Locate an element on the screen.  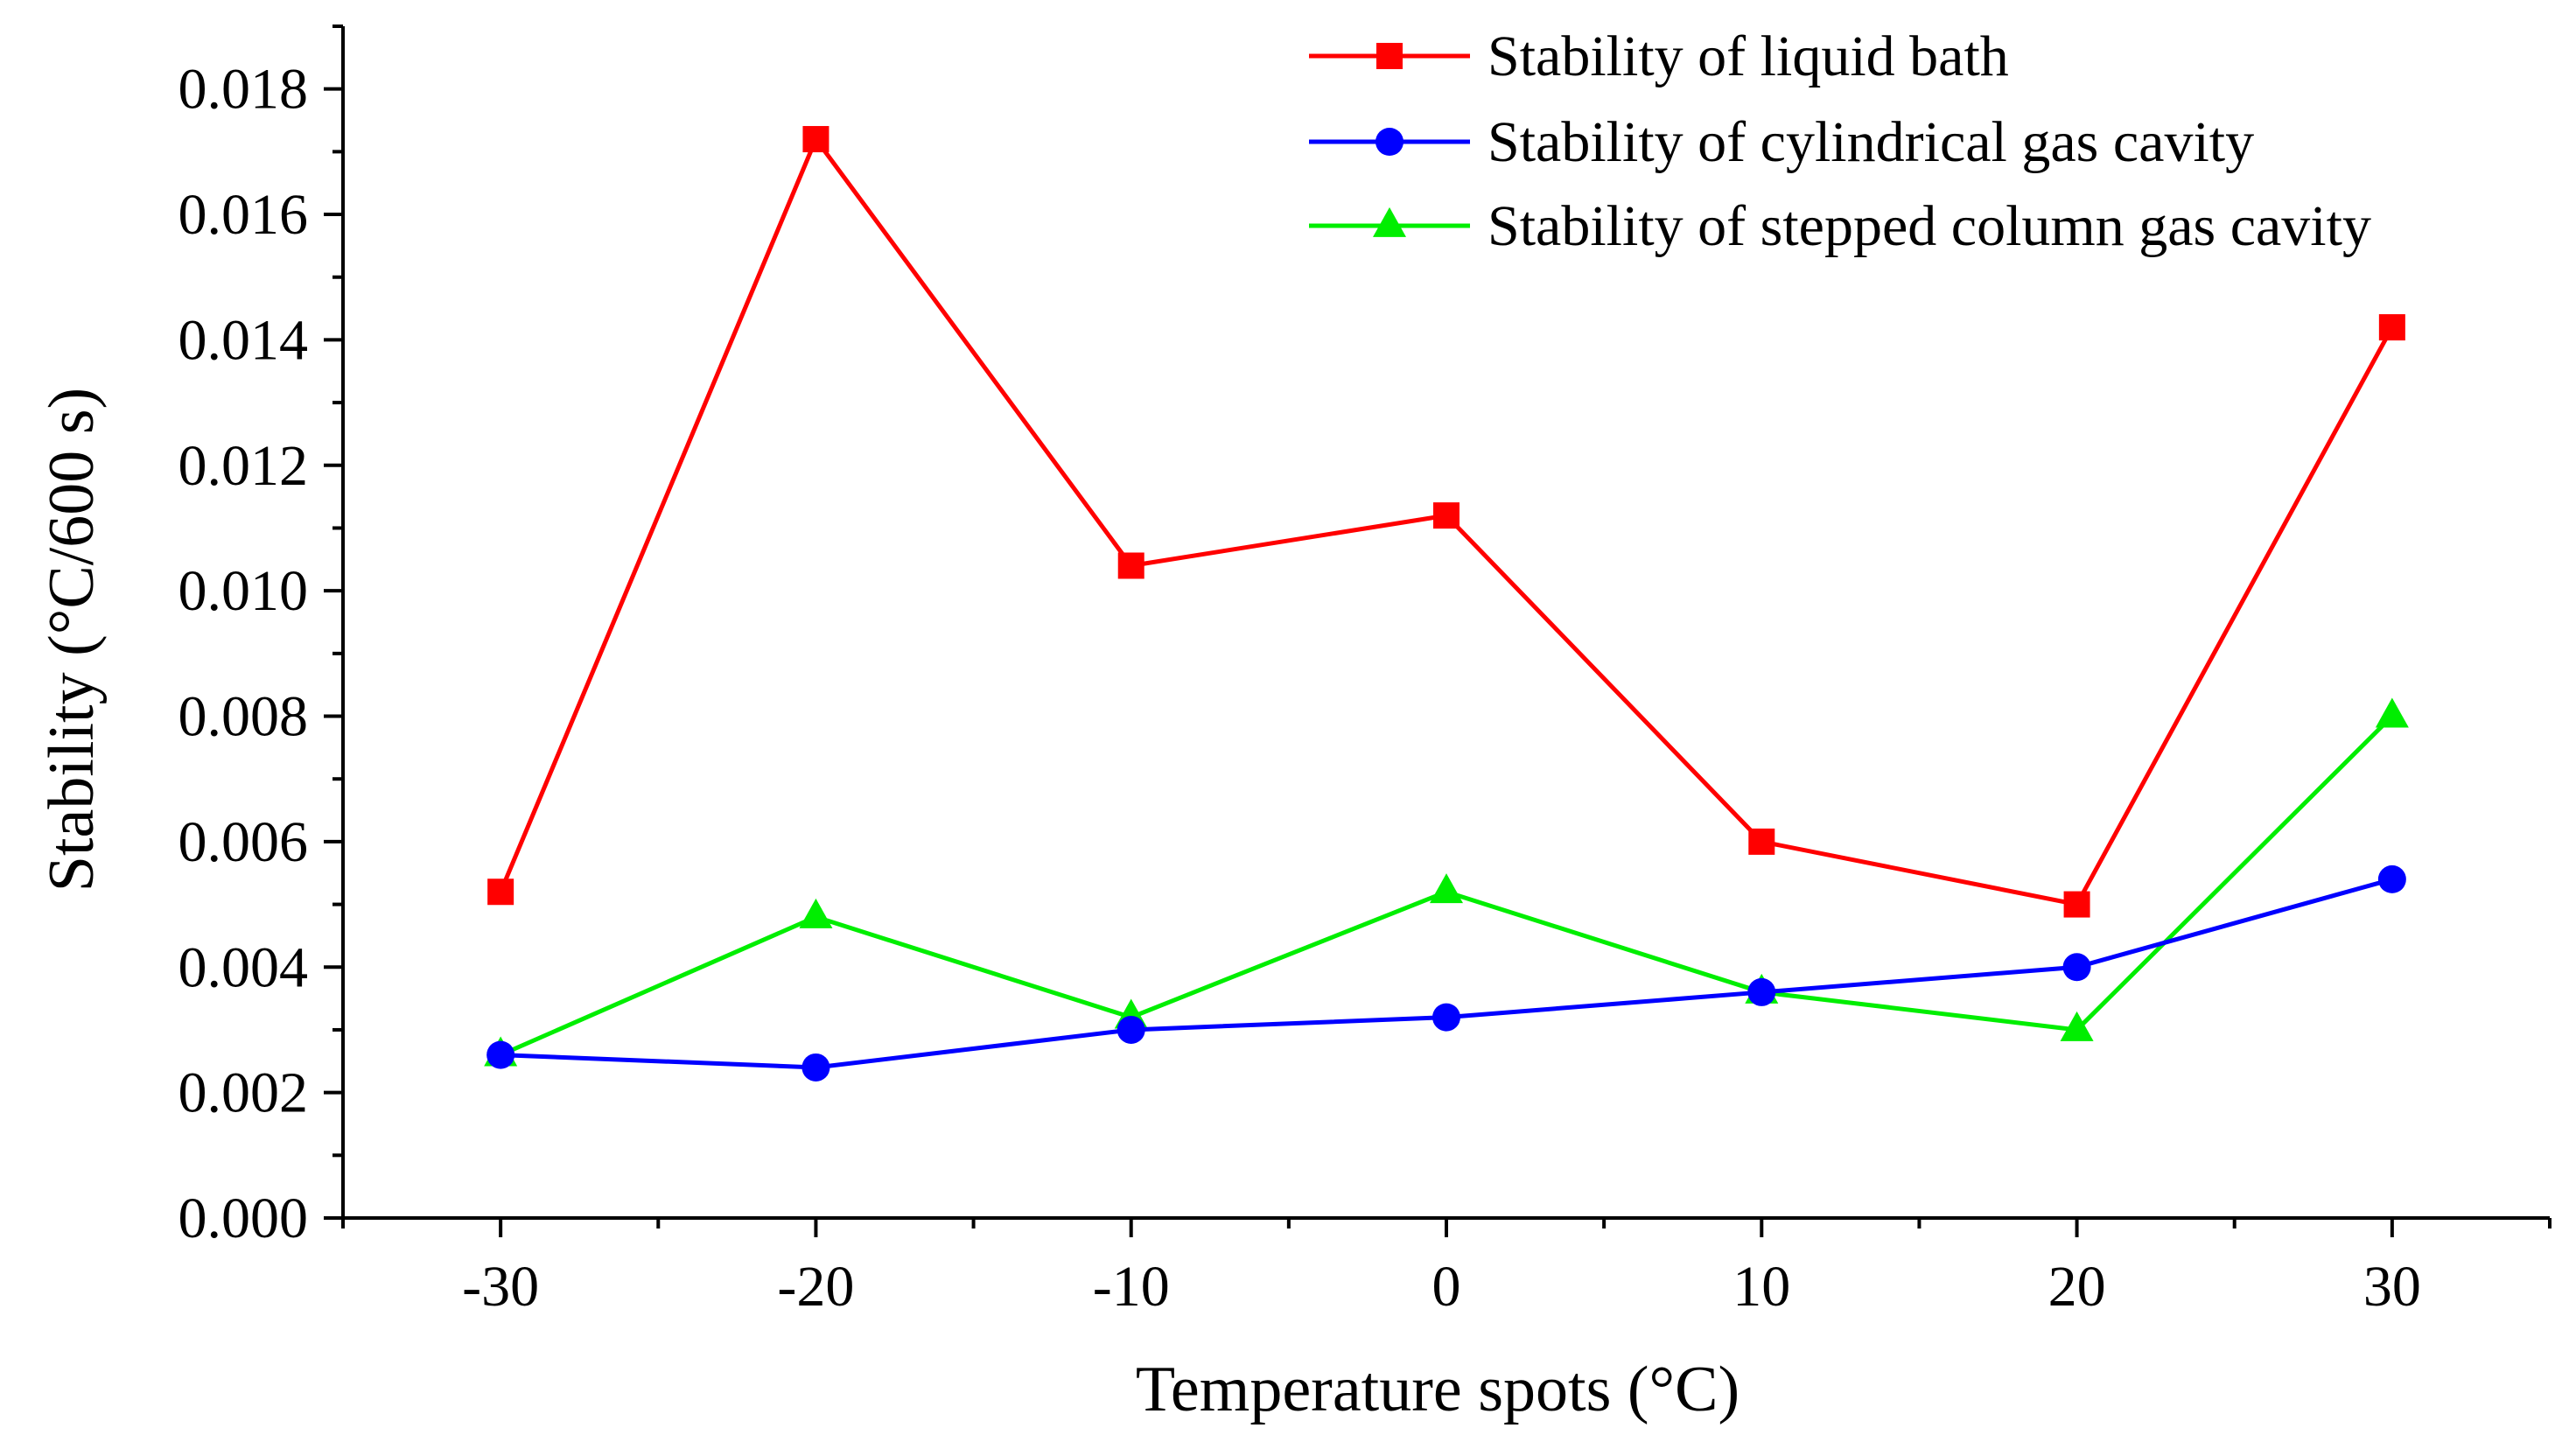
y-tick-label: 0.008 is located at coordinates (243, 717).